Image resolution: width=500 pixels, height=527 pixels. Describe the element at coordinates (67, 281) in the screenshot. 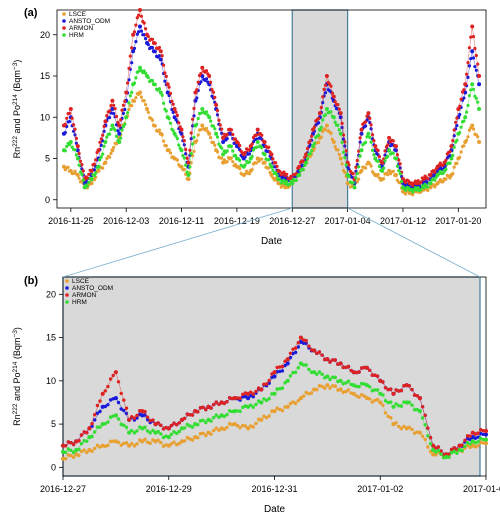

I see `legend-marker` at that location.